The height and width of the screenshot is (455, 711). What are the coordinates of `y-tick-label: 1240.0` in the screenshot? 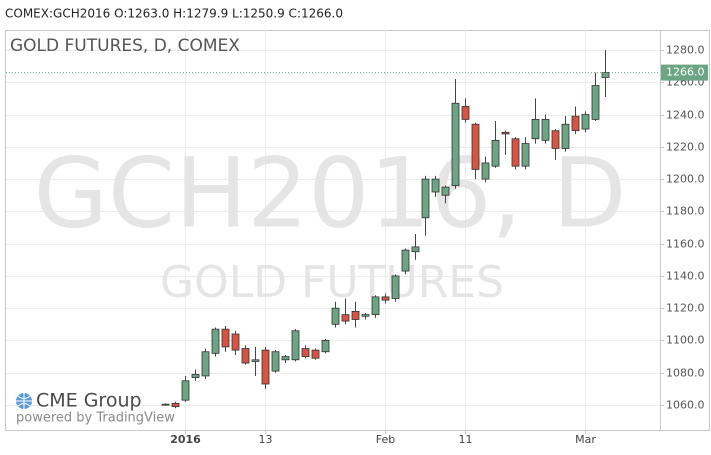 It's located at (685, 115).